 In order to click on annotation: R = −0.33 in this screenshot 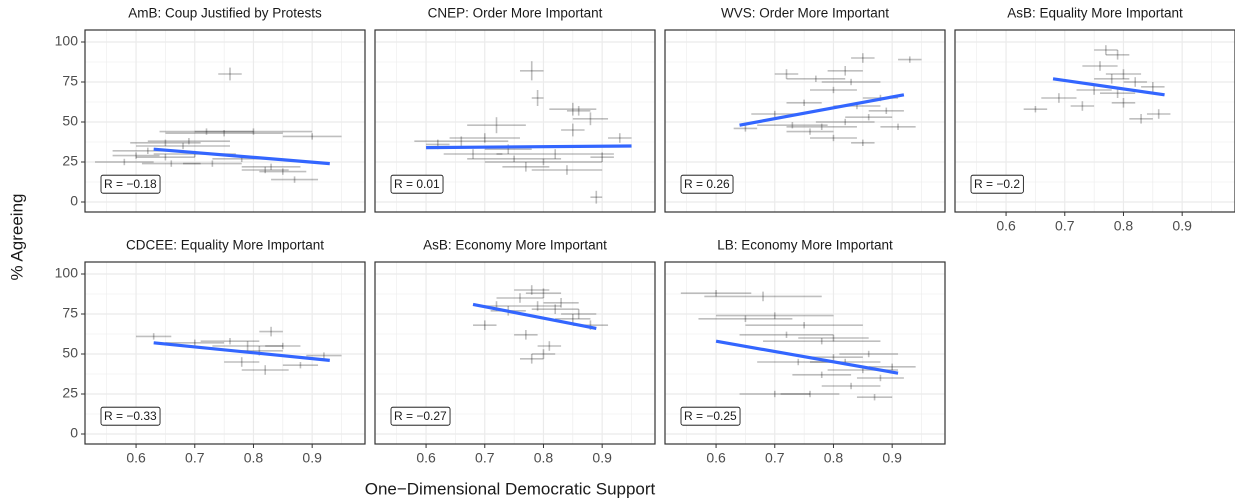, I will do `click(130, 416)`.